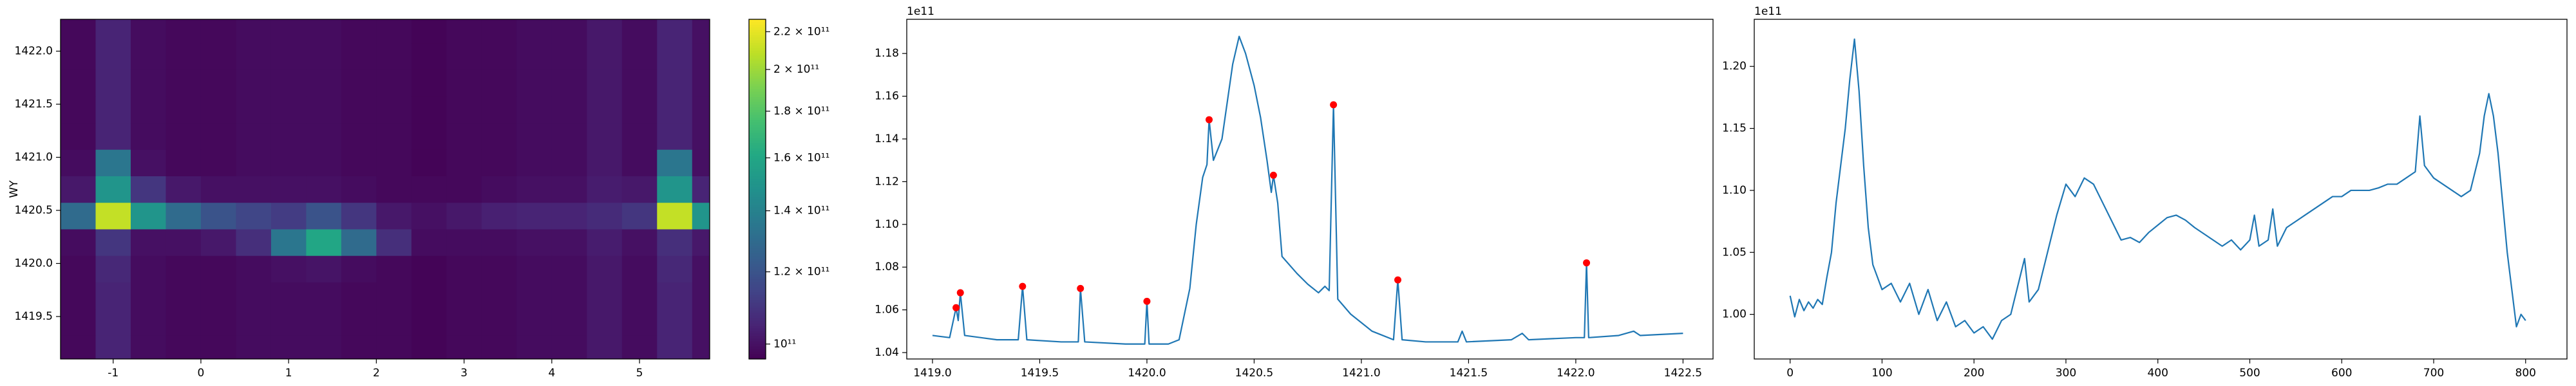 The image size is (2576, 386). I want to click on y-axis-label: WY, so click(14, 189).